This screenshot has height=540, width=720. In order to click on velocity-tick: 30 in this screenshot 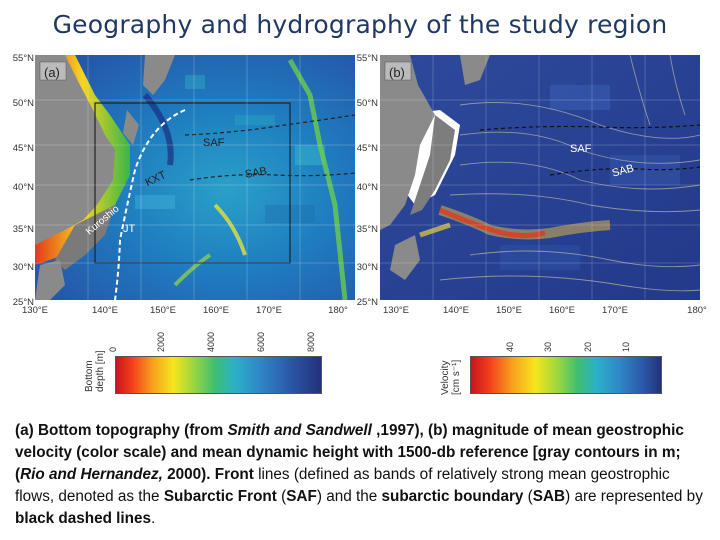, I will do `click(548, 346)`.